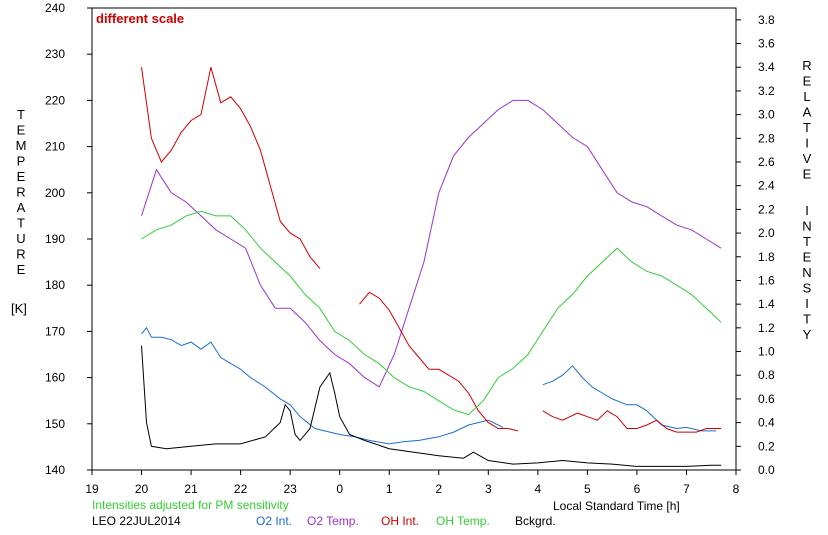 The image size is (828, 535). Describe the element at coordinates (438, 489) in the screenshot. I see `x-tick-label: 2` at that location.